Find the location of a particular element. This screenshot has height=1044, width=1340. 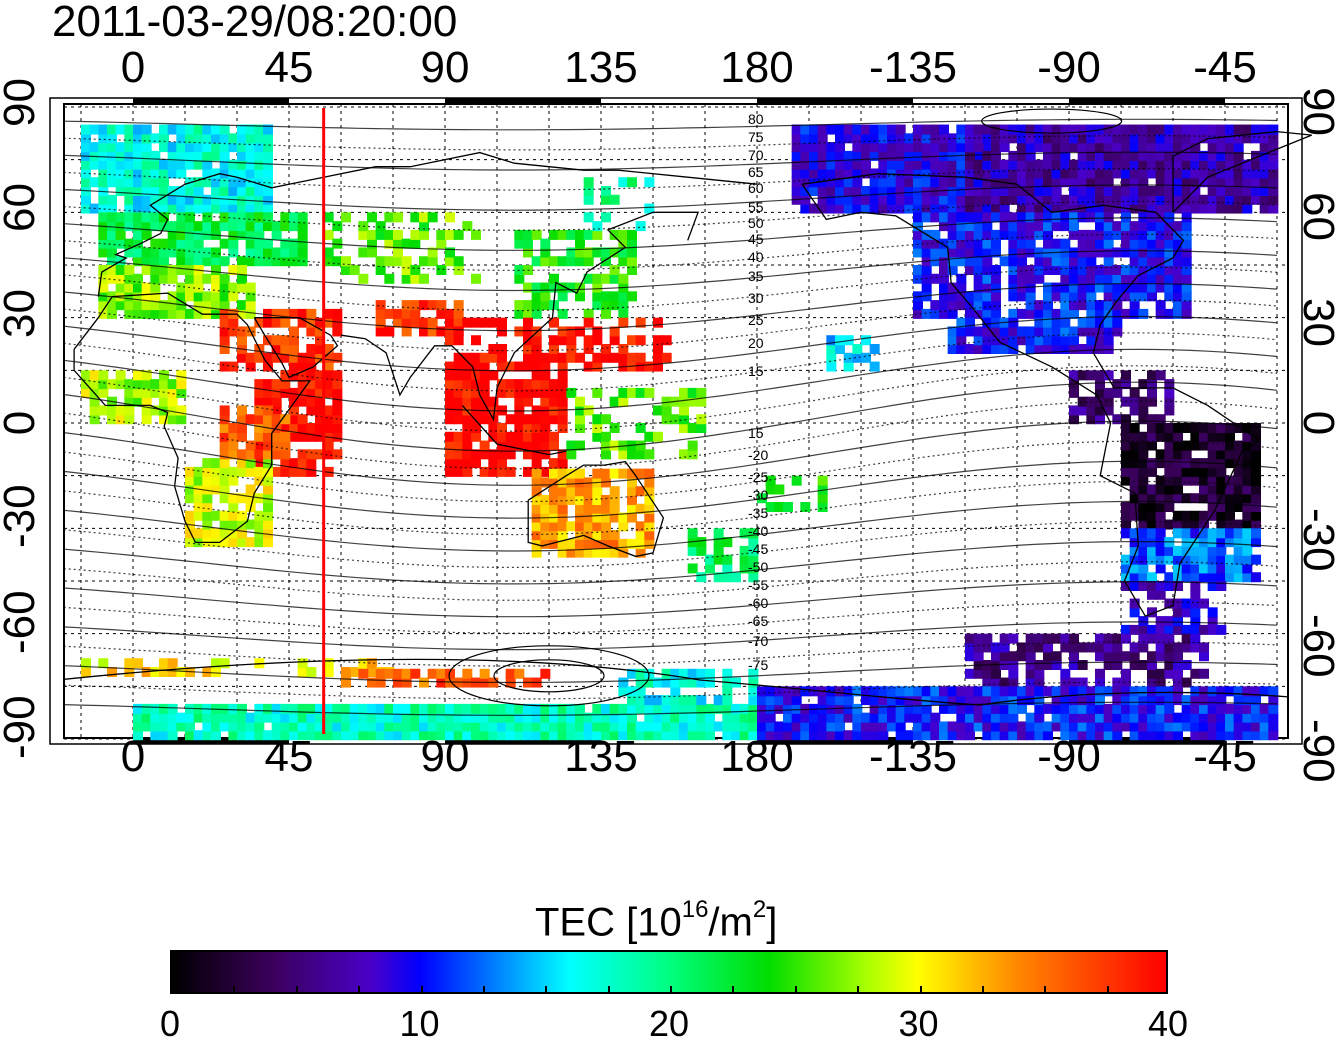

colorbar-tick is located at coordinates (795, 990).